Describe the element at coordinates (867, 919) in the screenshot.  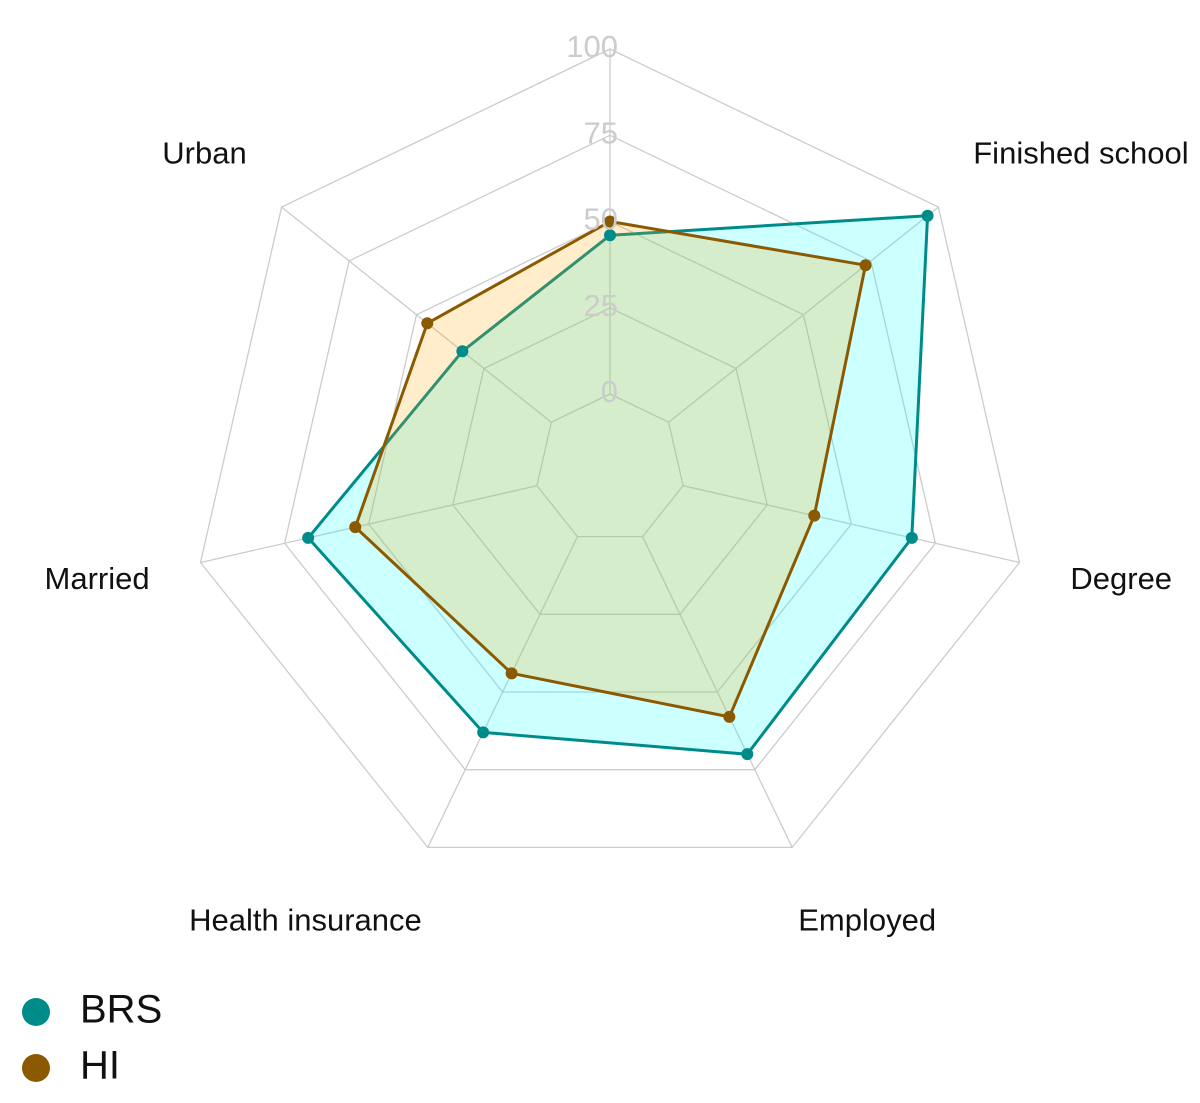
I see `axis-label: Employed` at that location.